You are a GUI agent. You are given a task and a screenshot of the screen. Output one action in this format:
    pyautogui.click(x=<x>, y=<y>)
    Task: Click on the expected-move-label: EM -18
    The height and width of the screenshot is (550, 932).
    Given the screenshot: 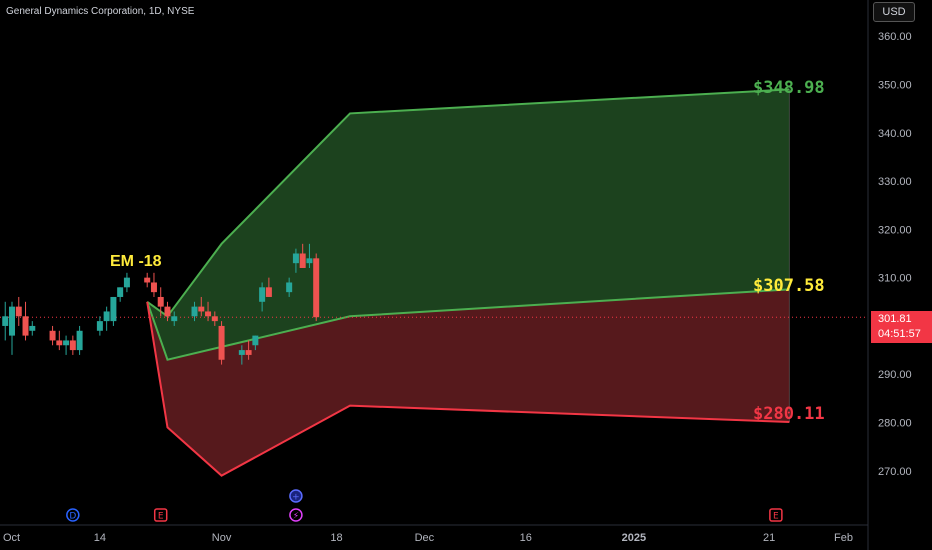 What is the action you would take?
    pyautogui.click(x=136, y=261)
    